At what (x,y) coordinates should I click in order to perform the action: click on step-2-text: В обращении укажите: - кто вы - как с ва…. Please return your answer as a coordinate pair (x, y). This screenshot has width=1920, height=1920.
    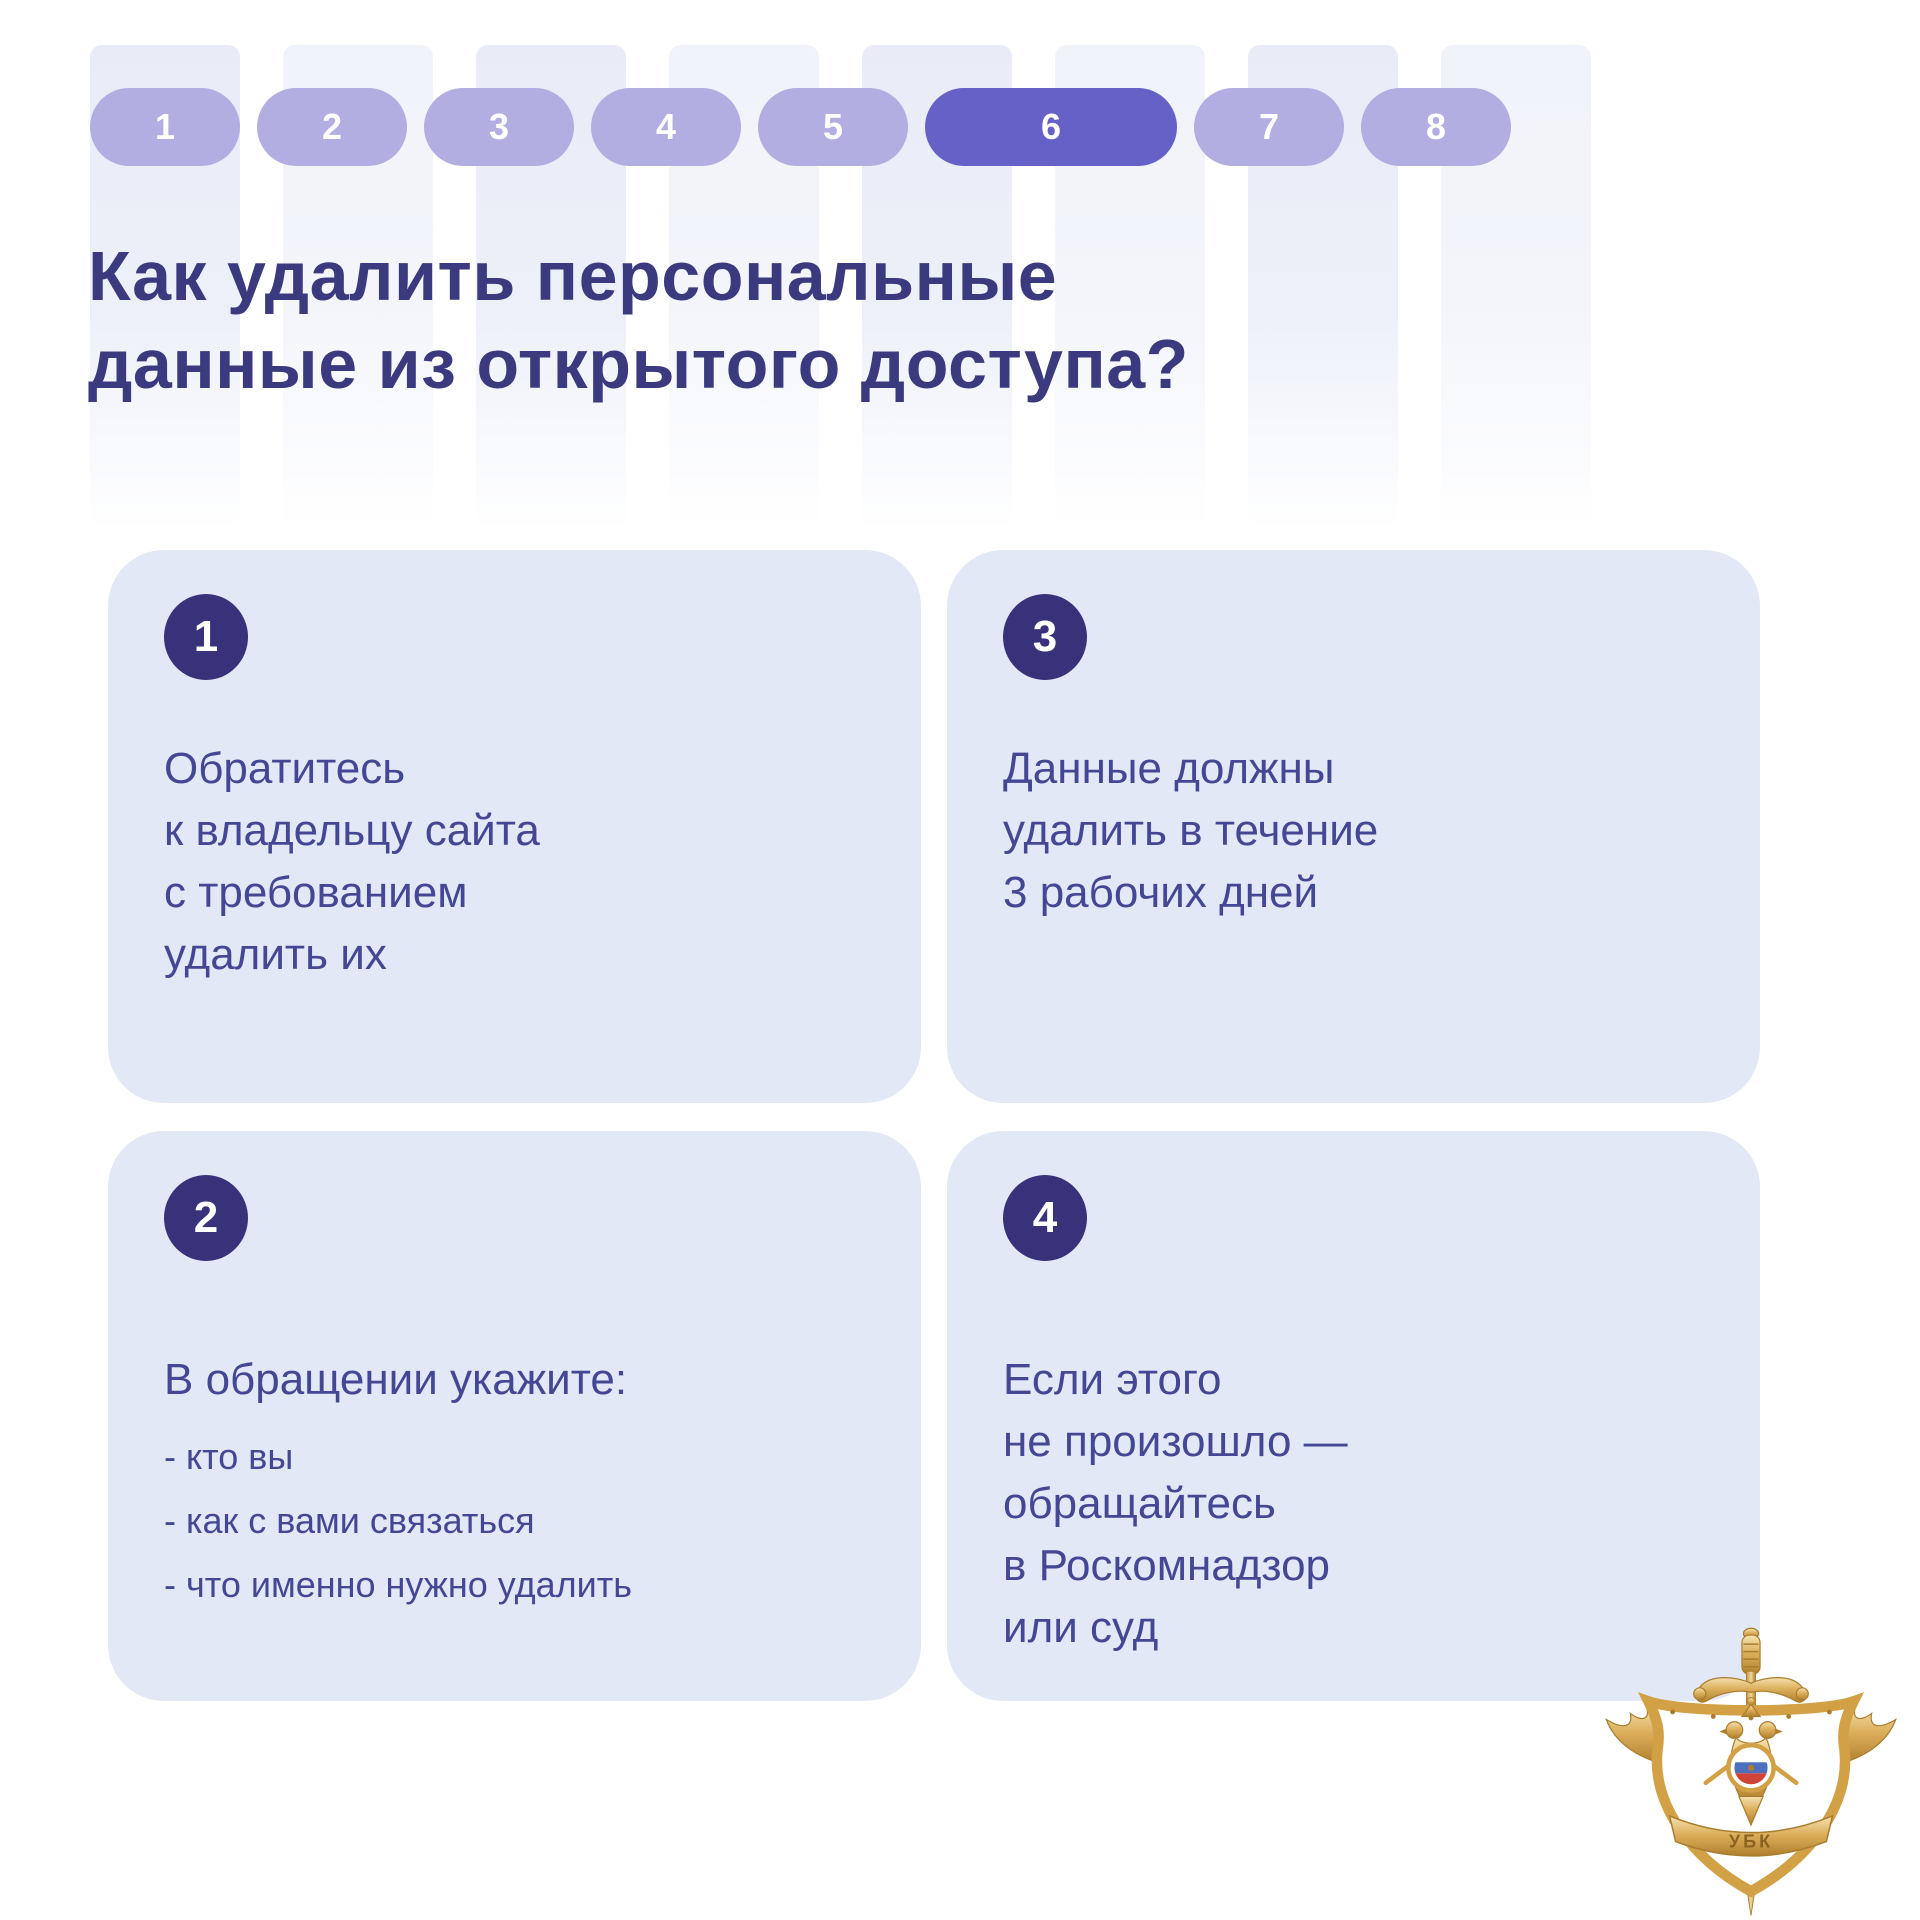
    Looking at the image, I should click on (514, 1483).